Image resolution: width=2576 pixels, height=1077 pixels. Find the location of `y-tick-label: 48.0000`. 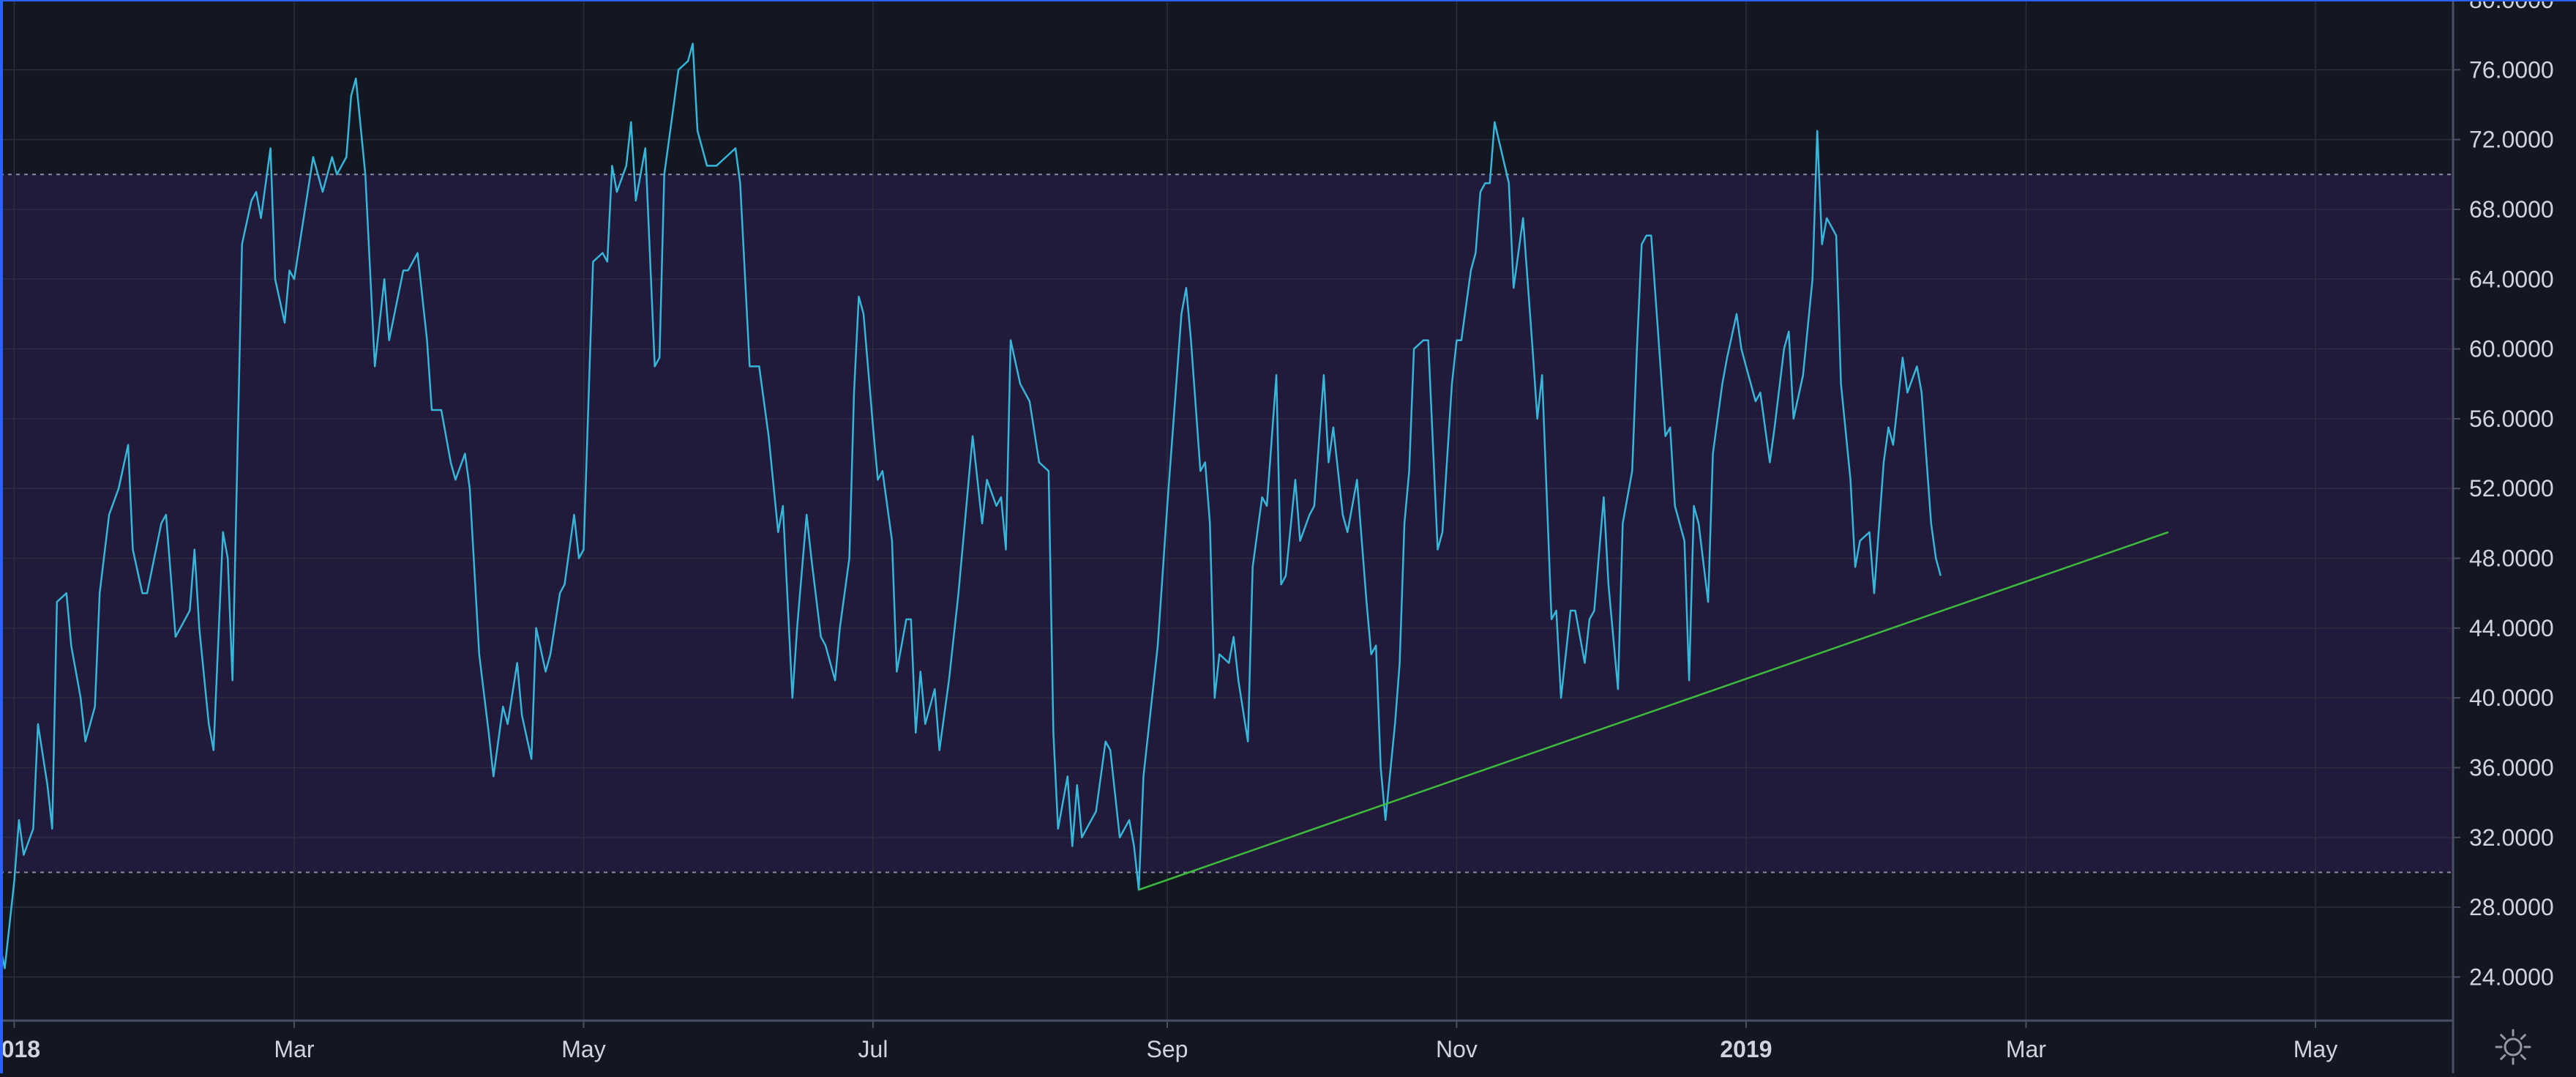

y-tick-label: 48.0000 is located at coordinates (2511, 558).